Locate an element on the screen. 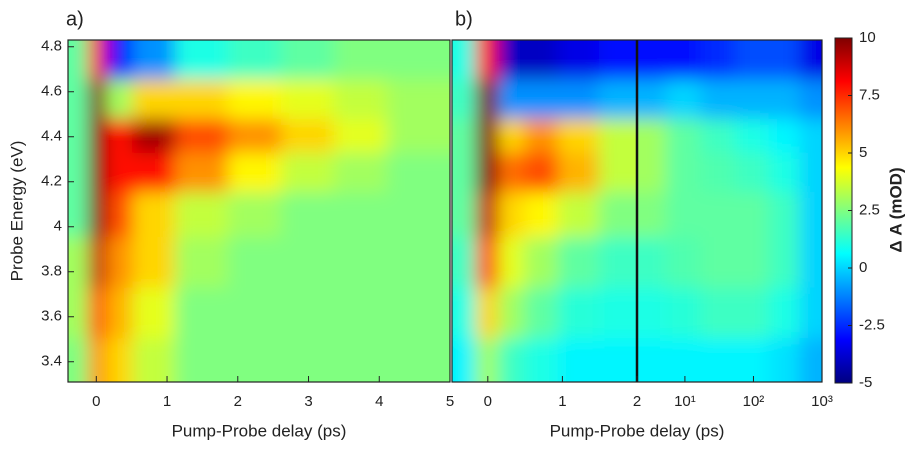 Image resolution: width=911 pixels, height=450 pixels. x-tick-label: 10³ is located at coordinates (822, 401).